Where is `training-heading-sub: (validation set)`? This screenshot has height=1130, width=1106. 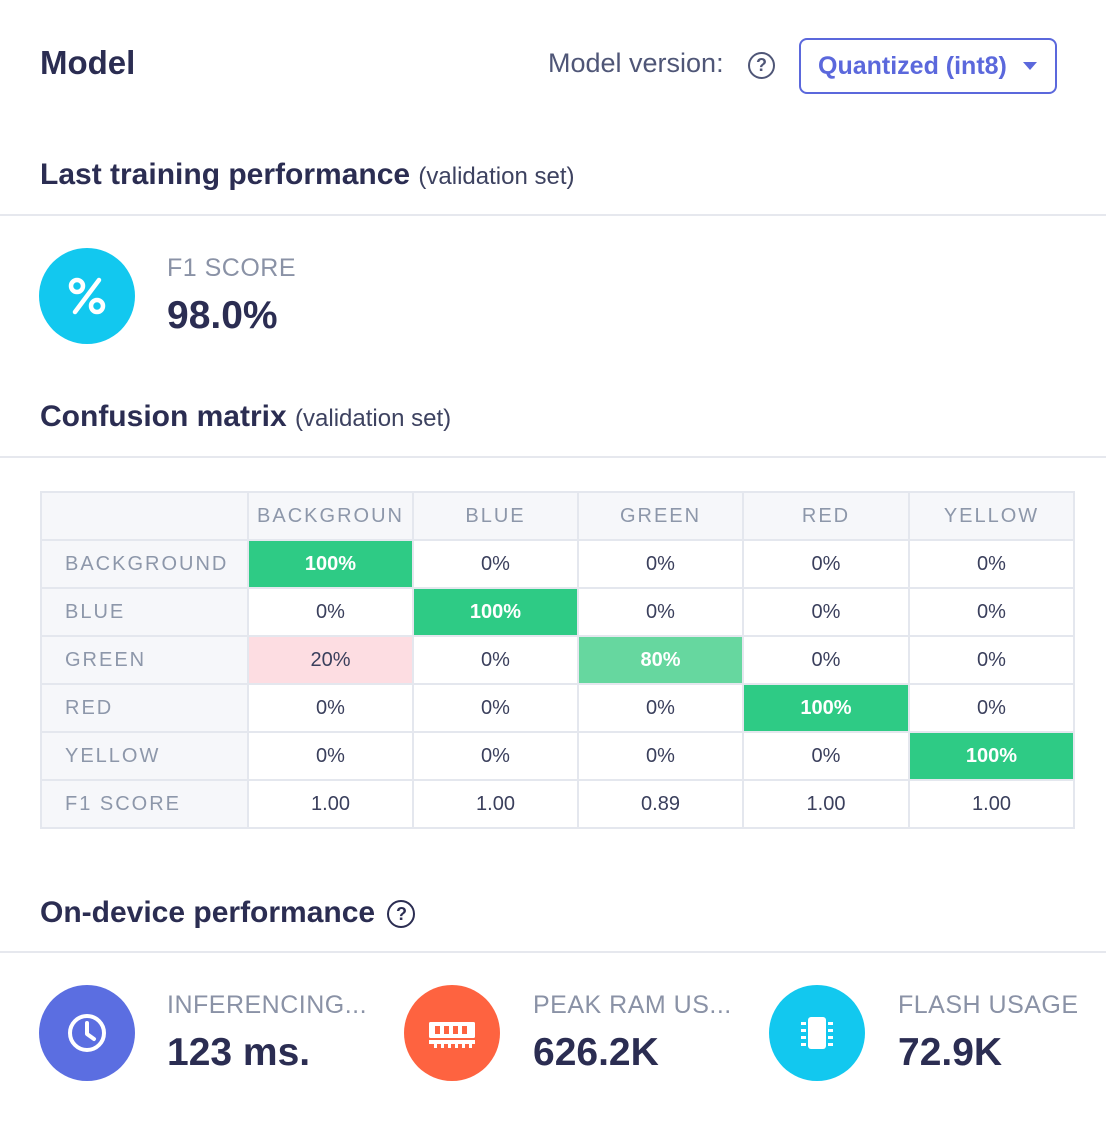
training-heading-sub: (validation set) is located at coordinates (496, 176).